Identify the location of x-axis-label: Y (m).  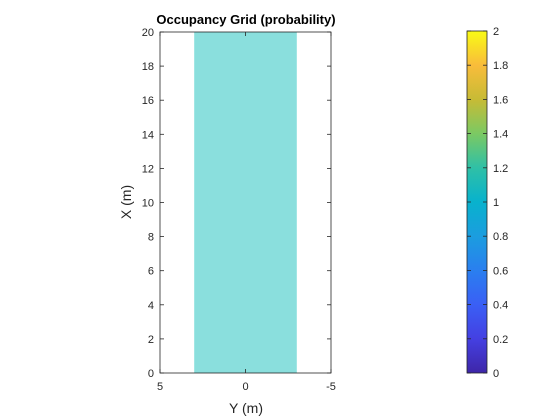
(246, 408).